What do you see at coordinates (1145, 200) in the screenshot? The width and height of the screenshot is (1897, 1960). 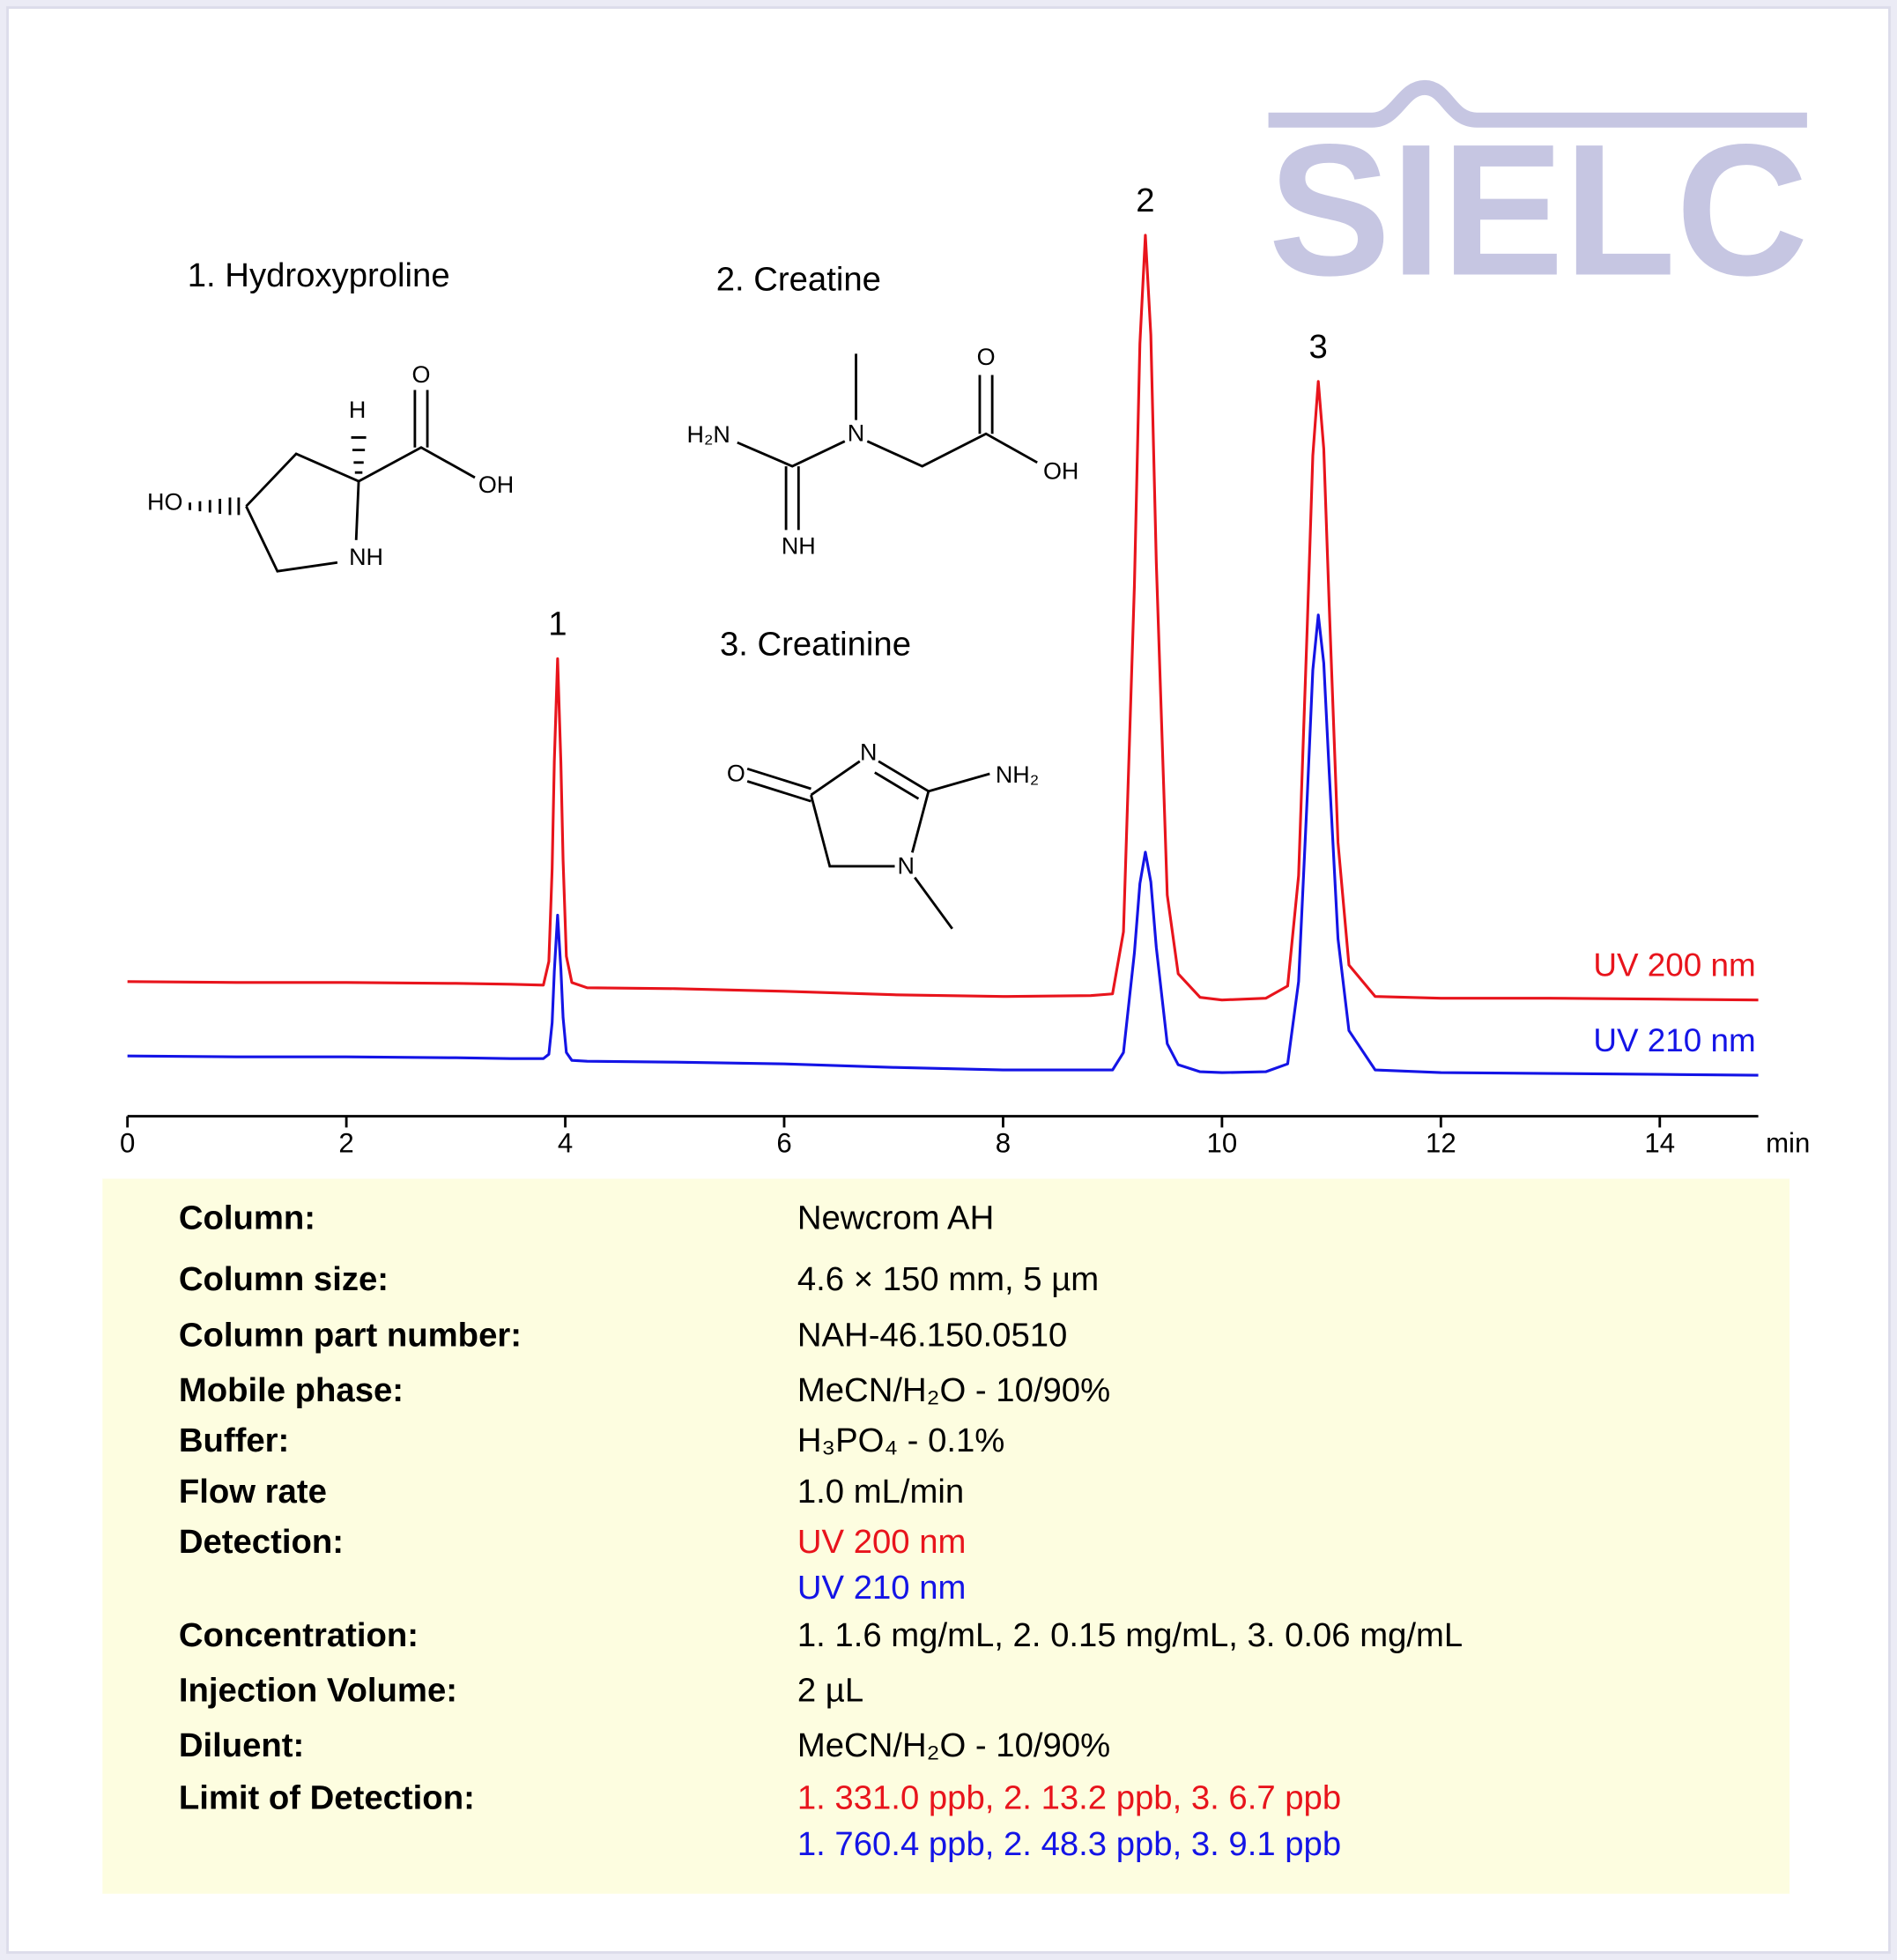 I see `peak-label: 2` at bounding box center [1145, 200].